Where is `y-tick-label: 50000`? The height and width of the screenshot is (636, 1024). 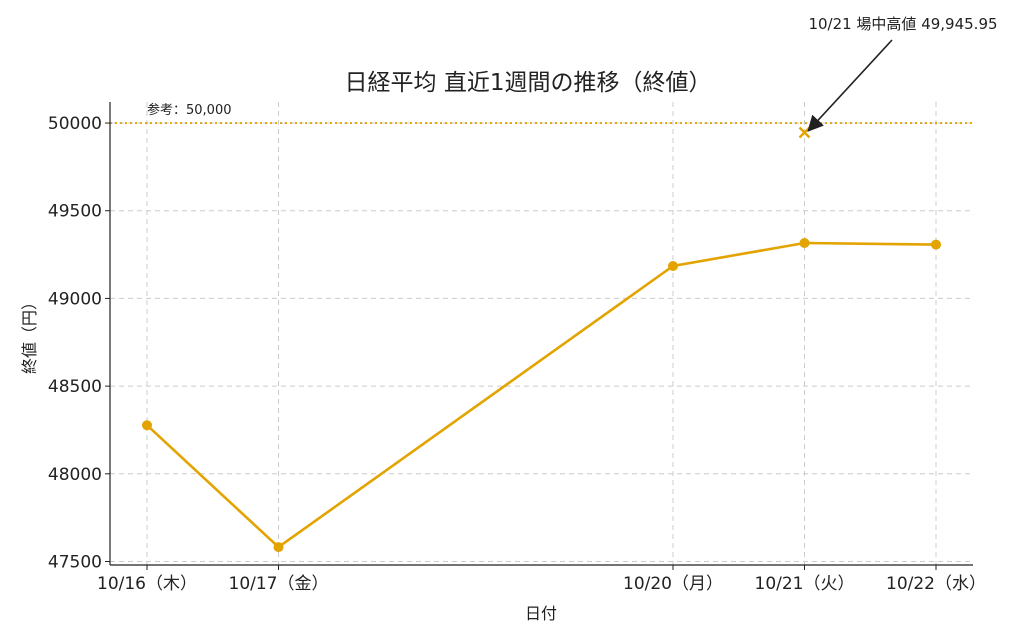
y-tick-label: 50000 is located at coordinates (75, 124).